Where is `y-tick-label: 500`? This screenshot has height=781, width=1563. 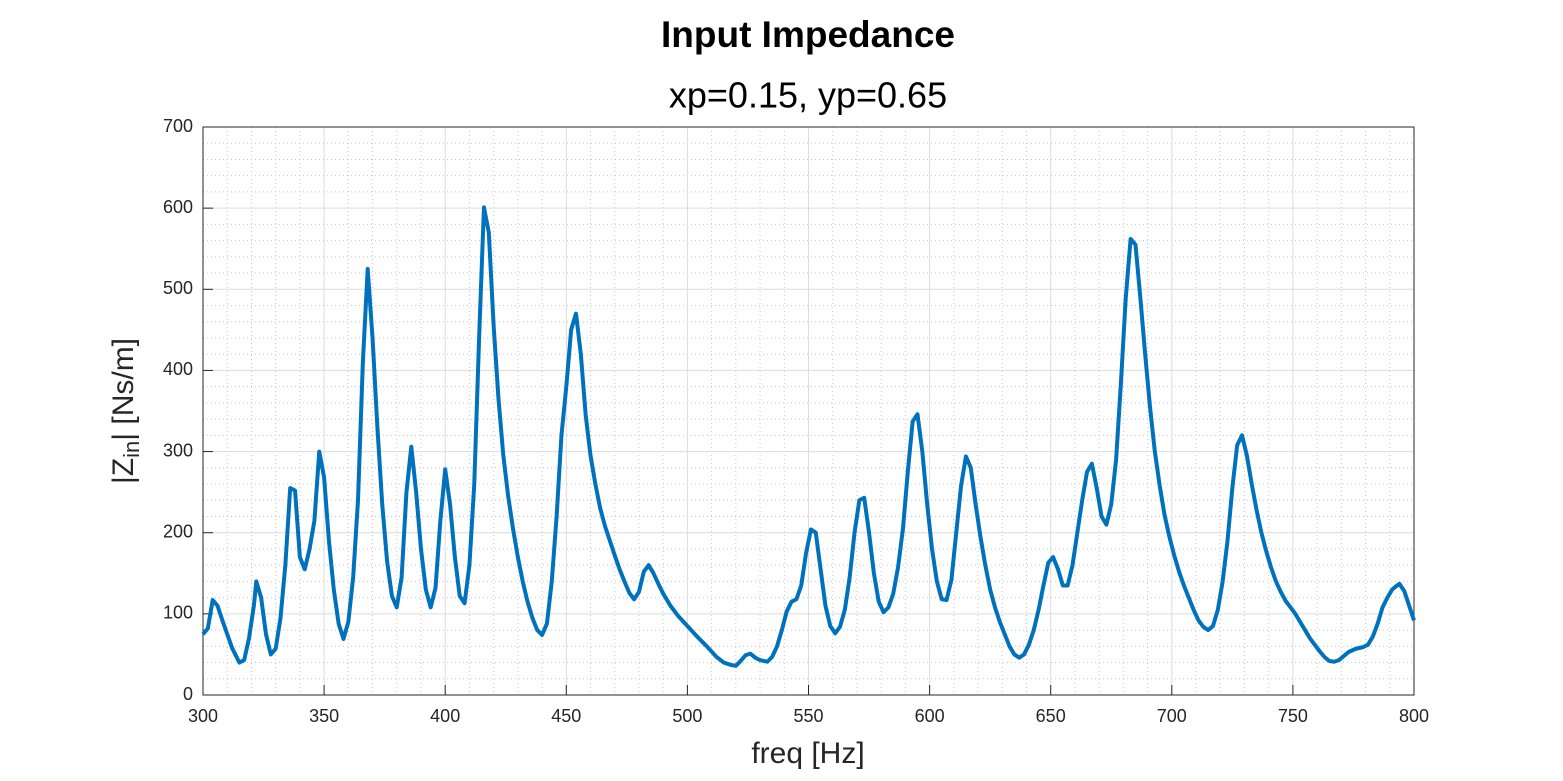
y-tick-label: 500 is located at coordinates (178, 288).